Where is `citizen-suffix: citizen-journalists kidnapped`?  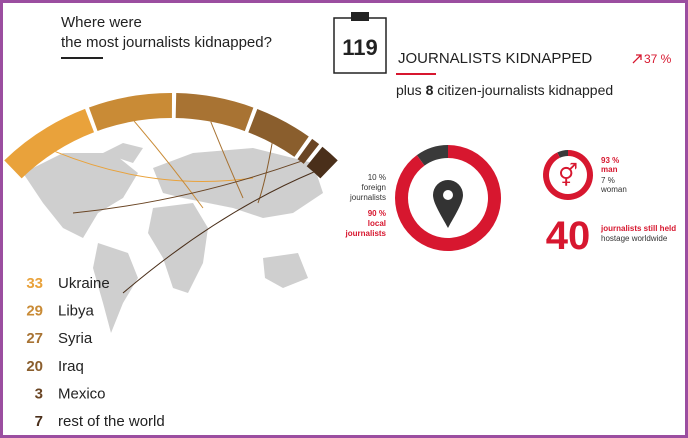
citizen-suffix: citizen-journalists kidnapped is located at coordinates (525, 90).